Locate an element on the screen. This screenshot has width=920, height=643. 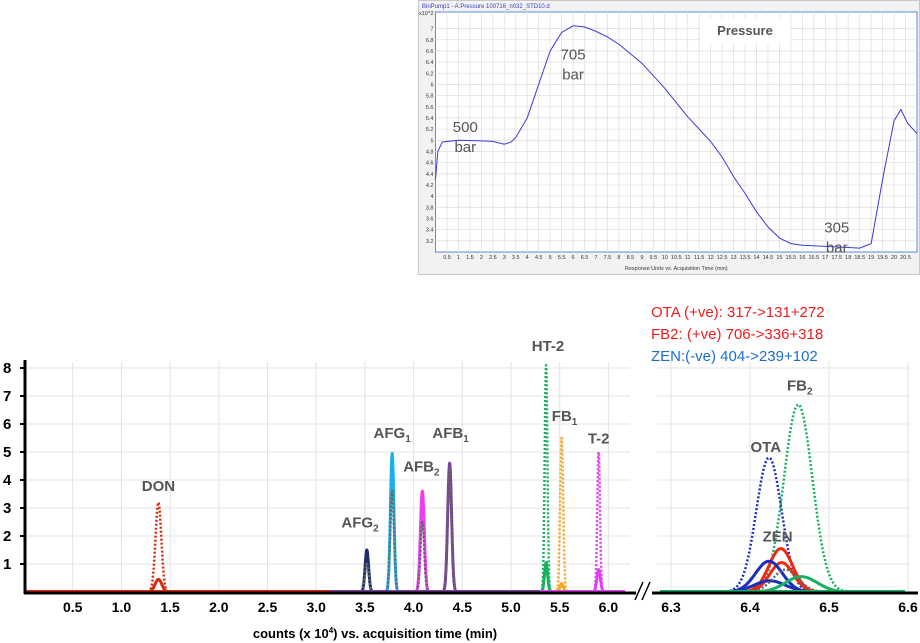
x-axis-label-text: counts (x 10 is located at coordinates (291, 633).